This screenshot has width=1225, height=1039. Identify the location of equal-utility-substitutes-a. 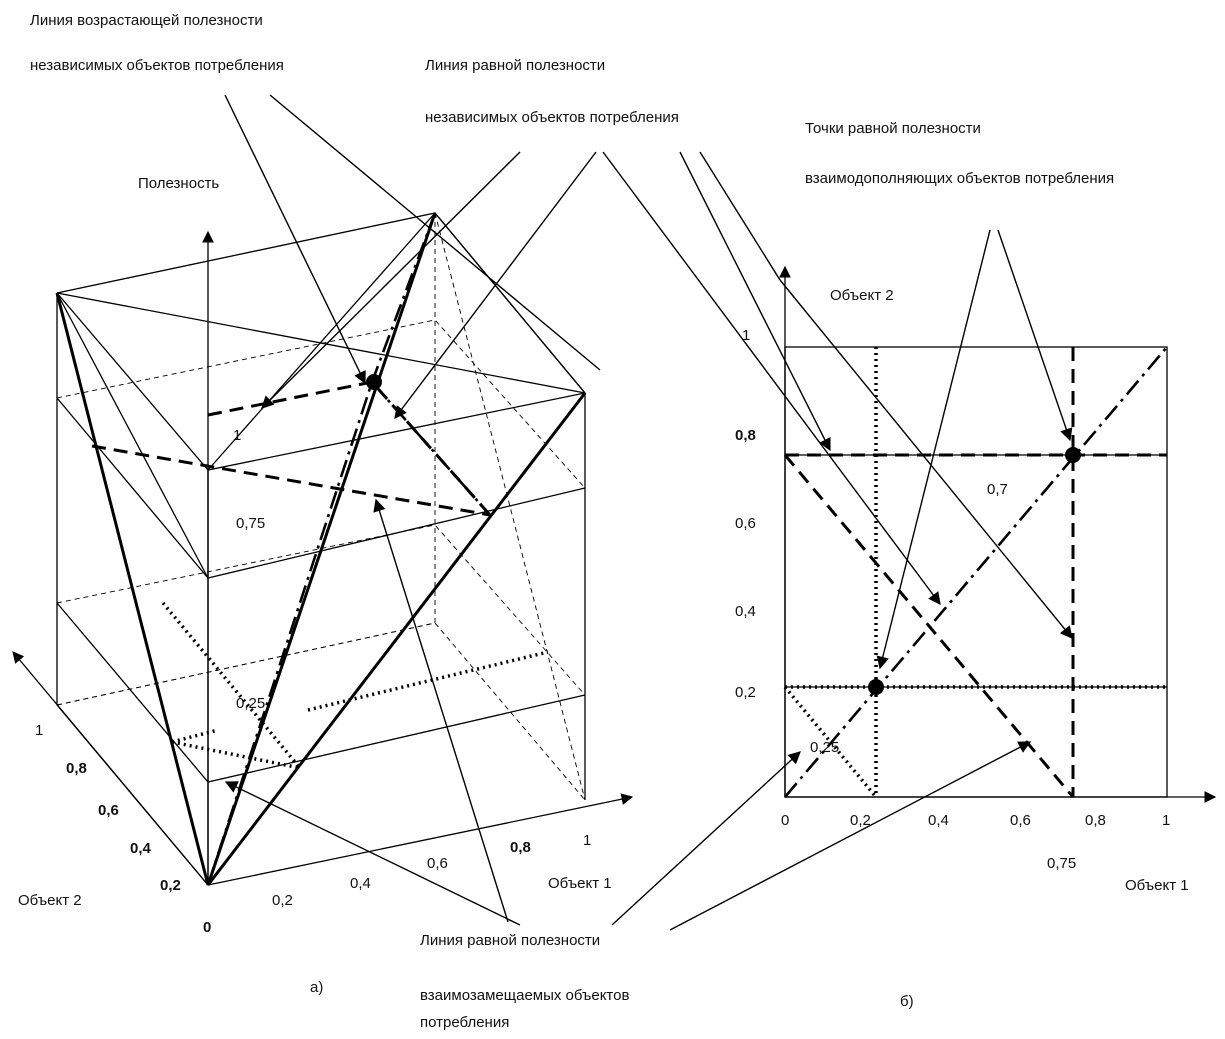
(355, 685).